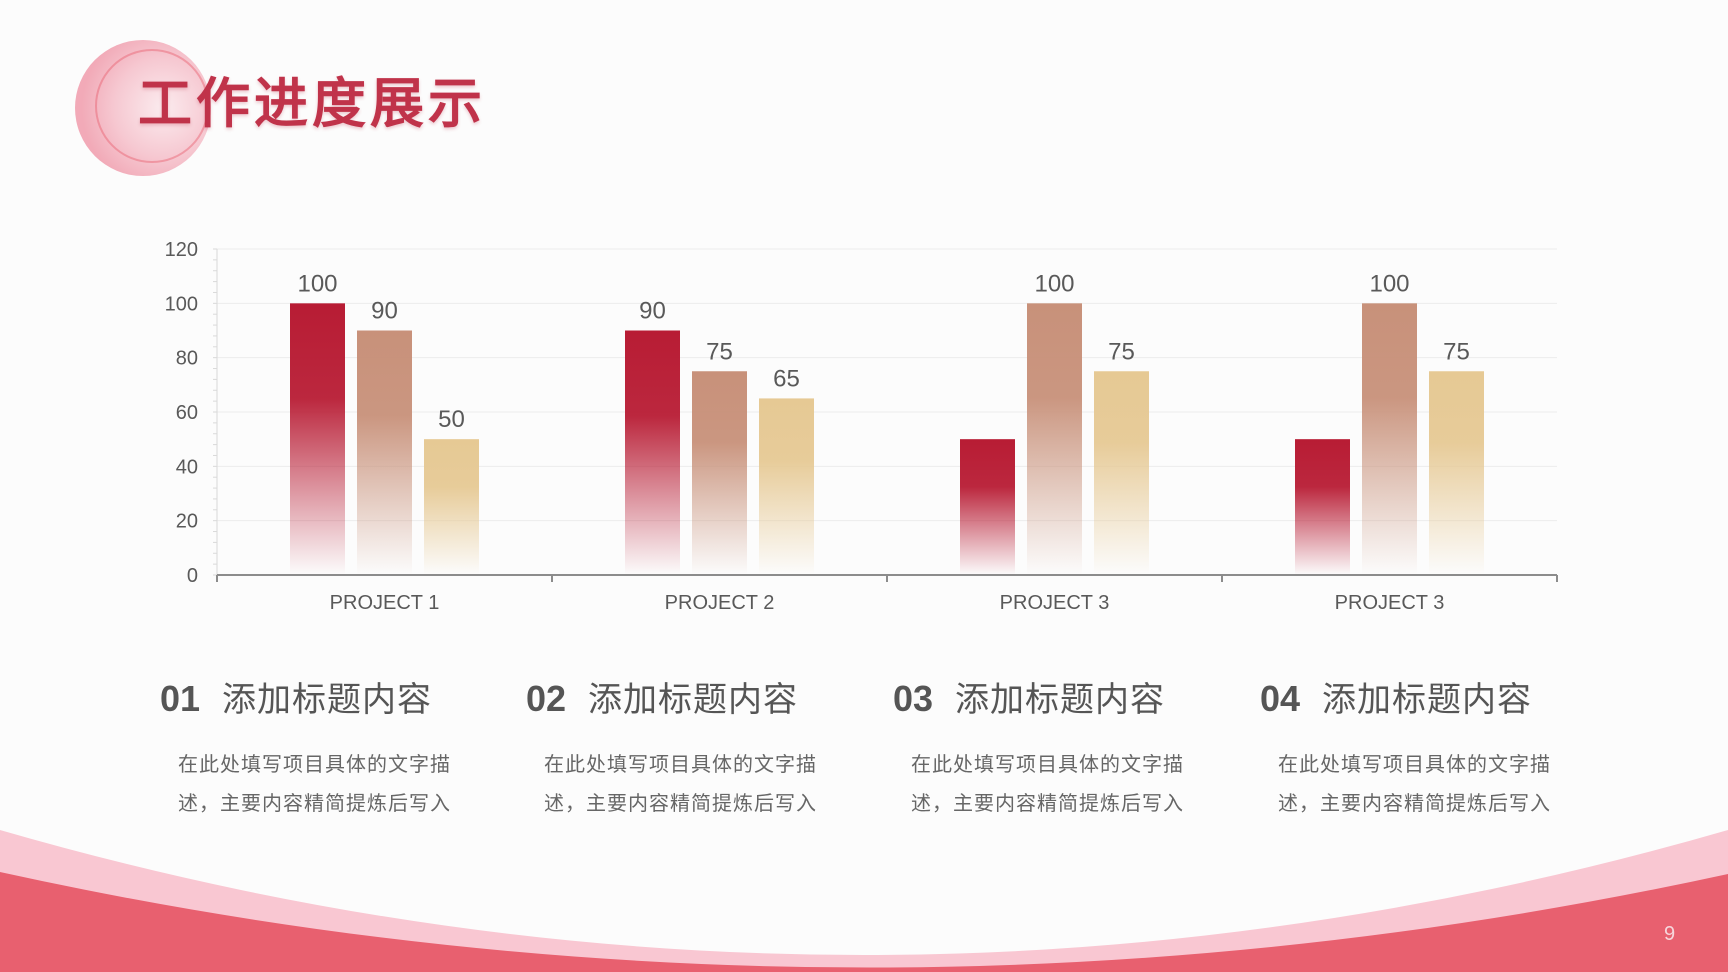  Describe the element at coordinates (181, 250) in the screenshot. I see `y-tick-label: 120` at that location.